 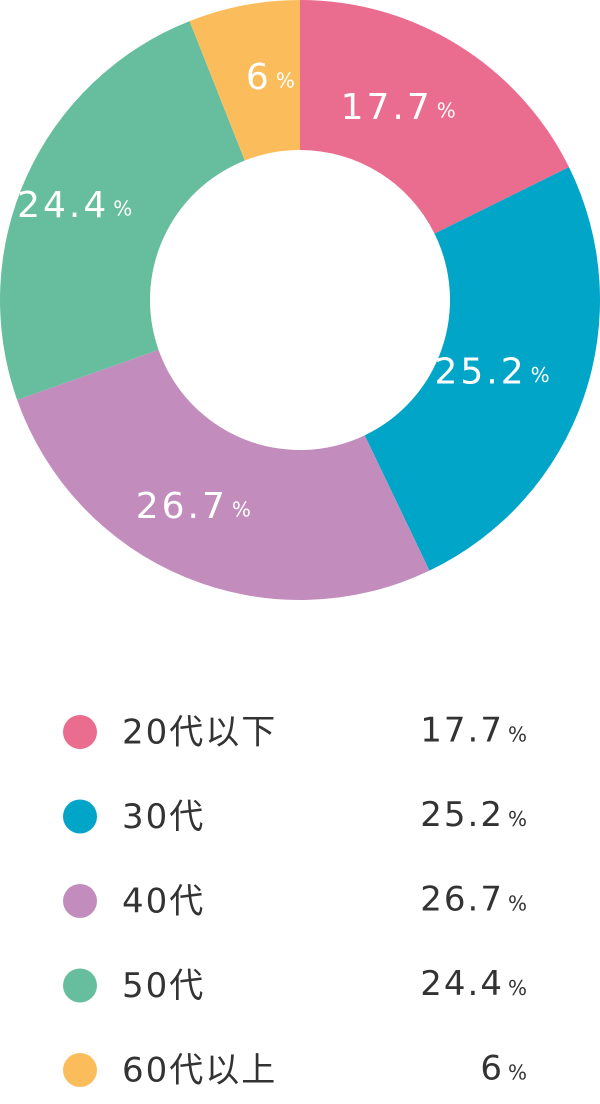 I want to click on legend-label: 50代, so click(x=163, y=986).